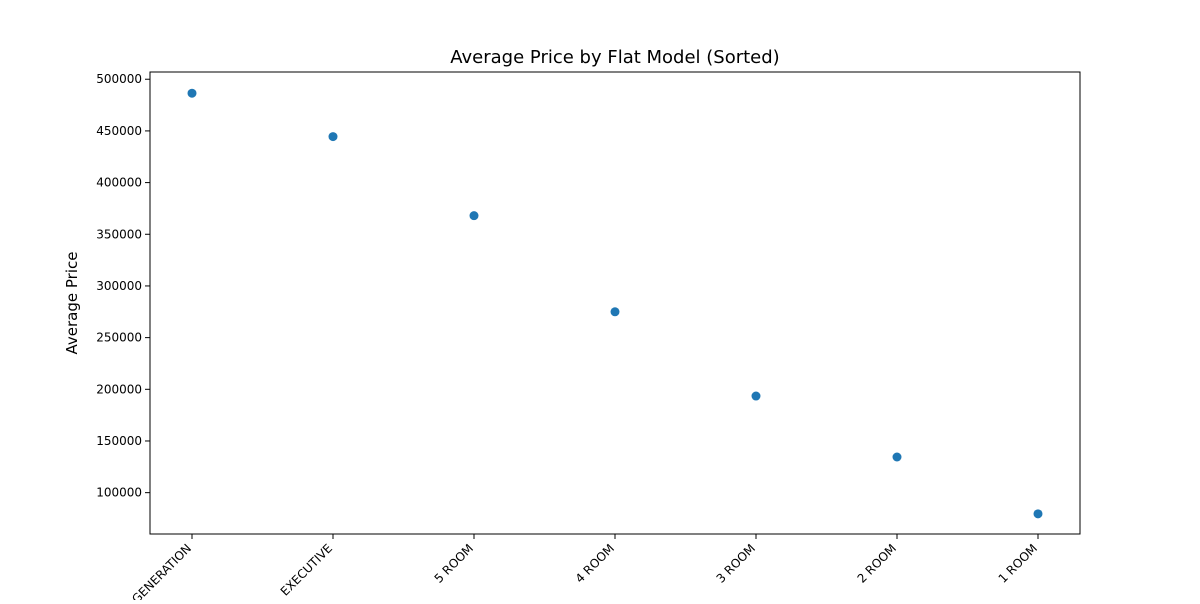 This screenshot has width=1200, height=604. What do you see at coordinates (119, 338) in the screenshot?
I see `y-tick-label: 250000` at bounding box center [119, 338].